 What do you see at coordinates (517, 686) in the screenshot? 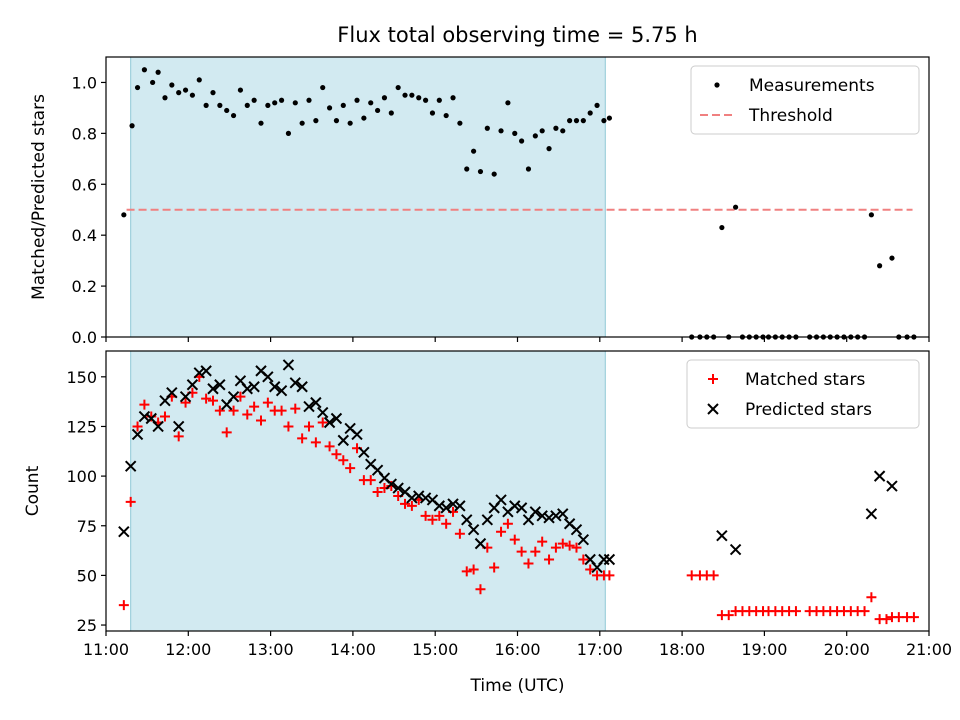
I see `x-axis-label: Time (UTC)` at bounding box center [517, 686].